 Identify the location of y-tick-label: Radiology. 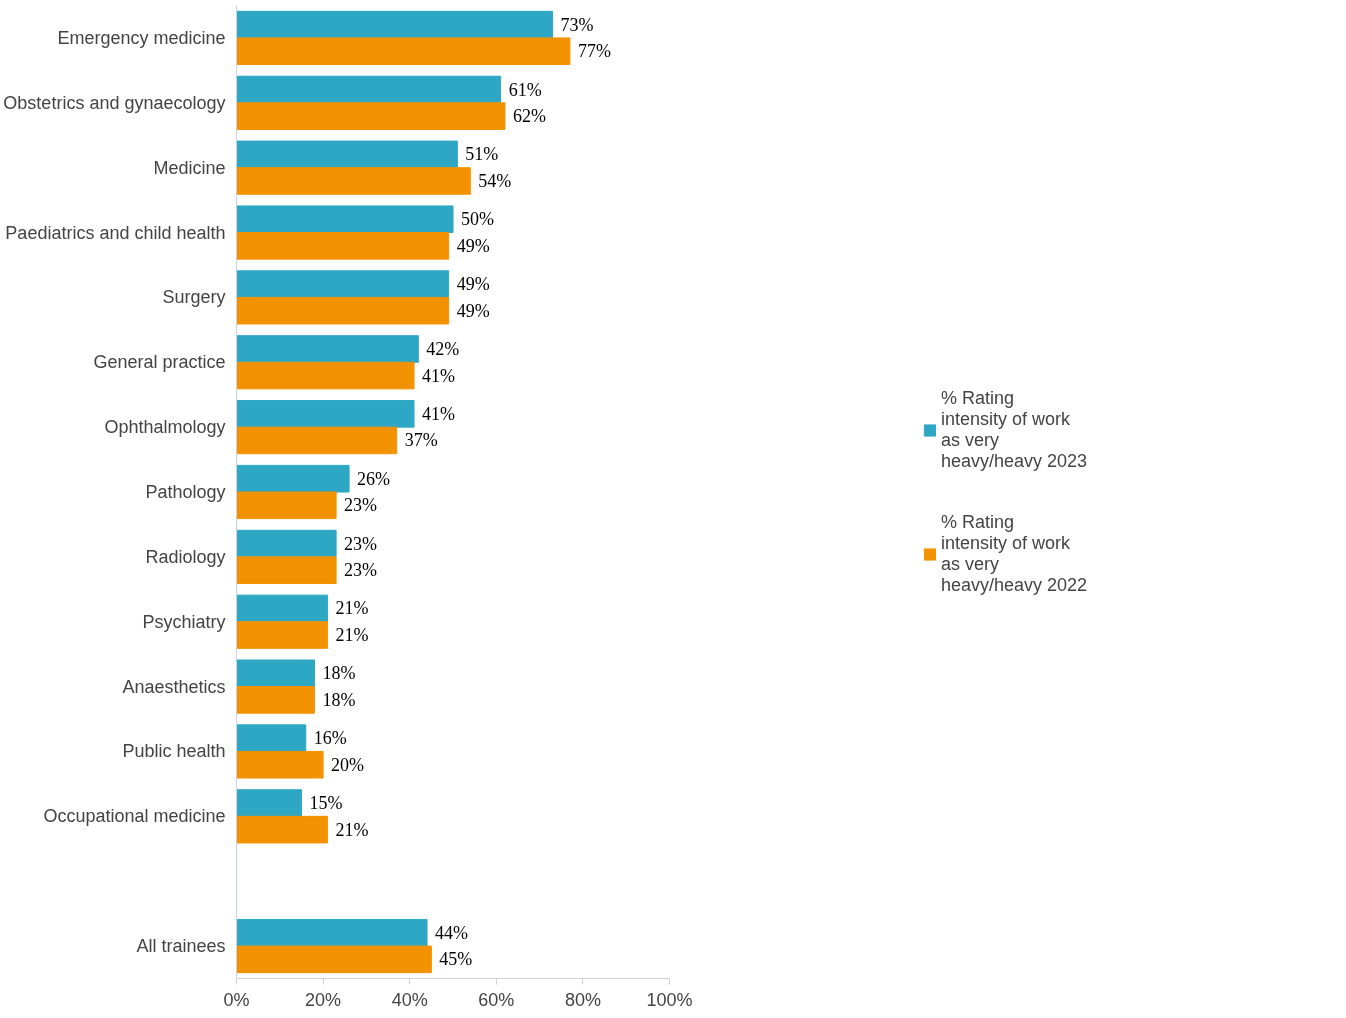
(185, 556).